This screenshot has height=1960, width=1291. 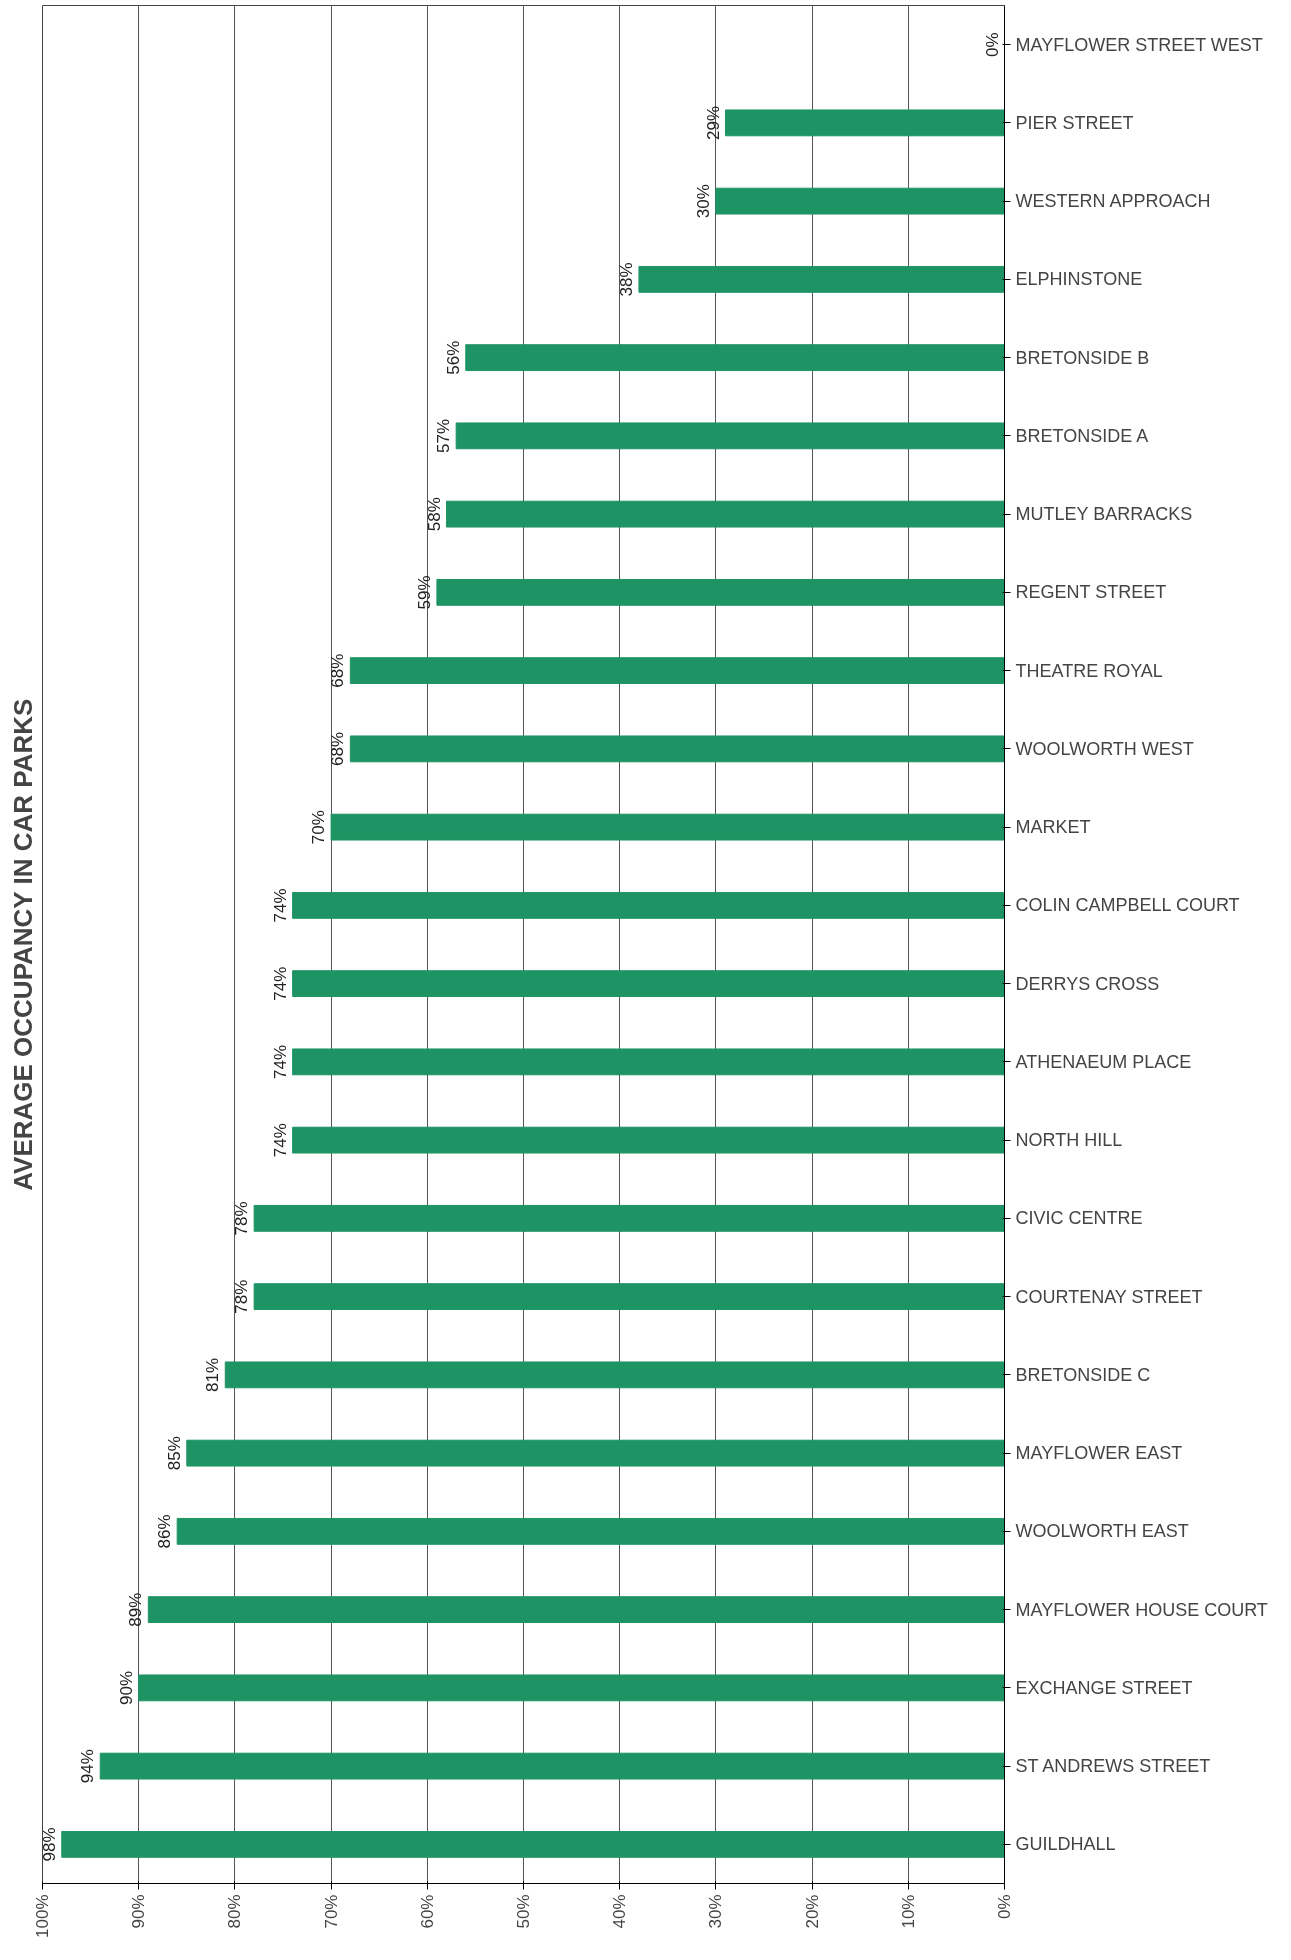 What do you see at coordinates (1109, 1296) in the screenshot?
I see `y-tick-label: COURTENAY STREET` at bounding box center [1109, 1296].